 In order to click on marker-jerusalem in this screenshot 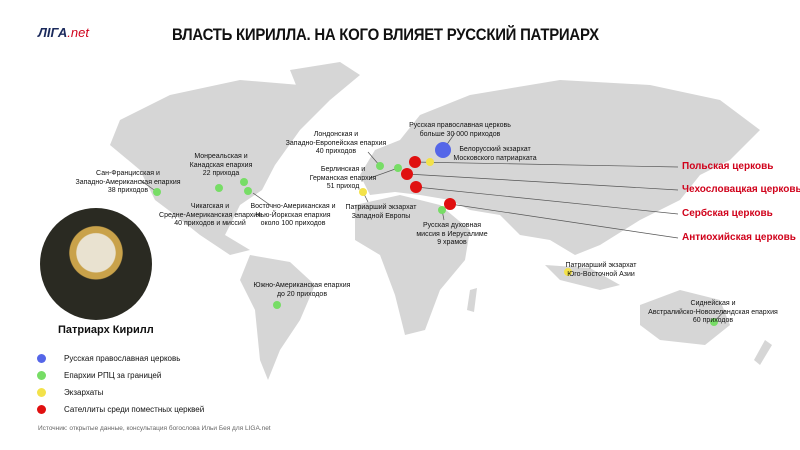, I will do `click(442, 210)`.